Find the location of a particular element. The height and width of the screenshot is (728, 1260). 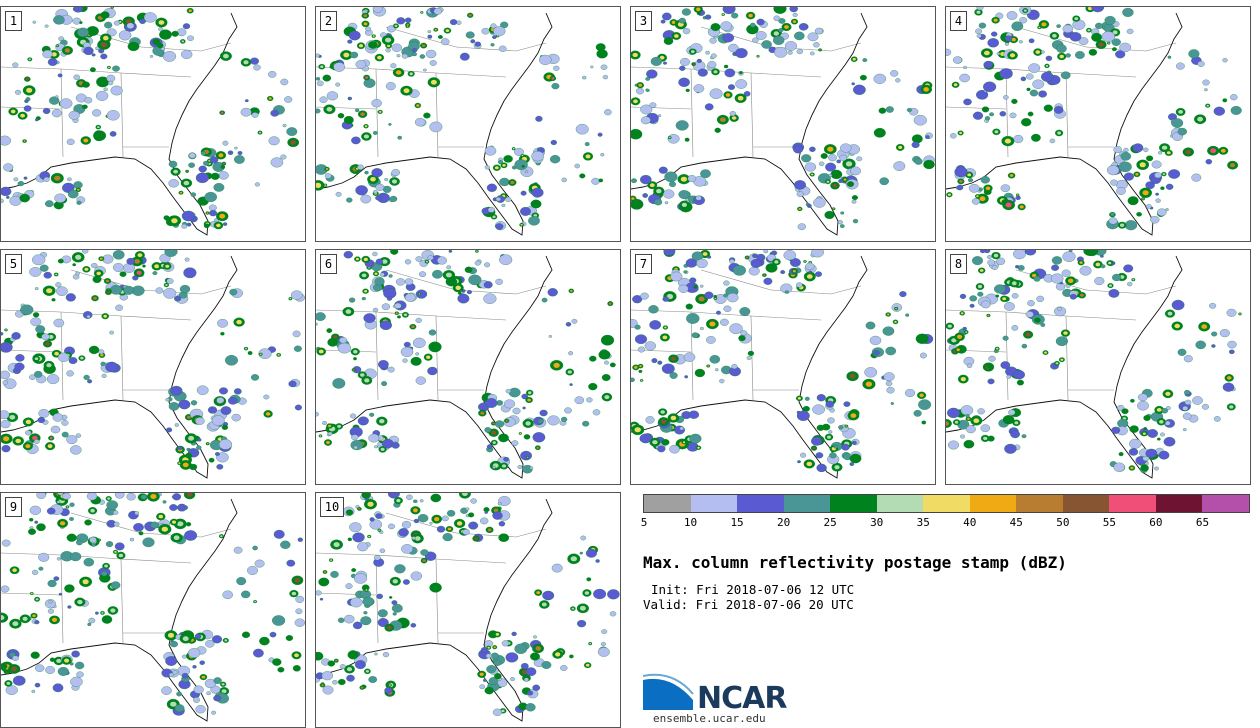

init-time: Init: Fri 2018-07-06 12 UTC is located at coordinates (753, 589).